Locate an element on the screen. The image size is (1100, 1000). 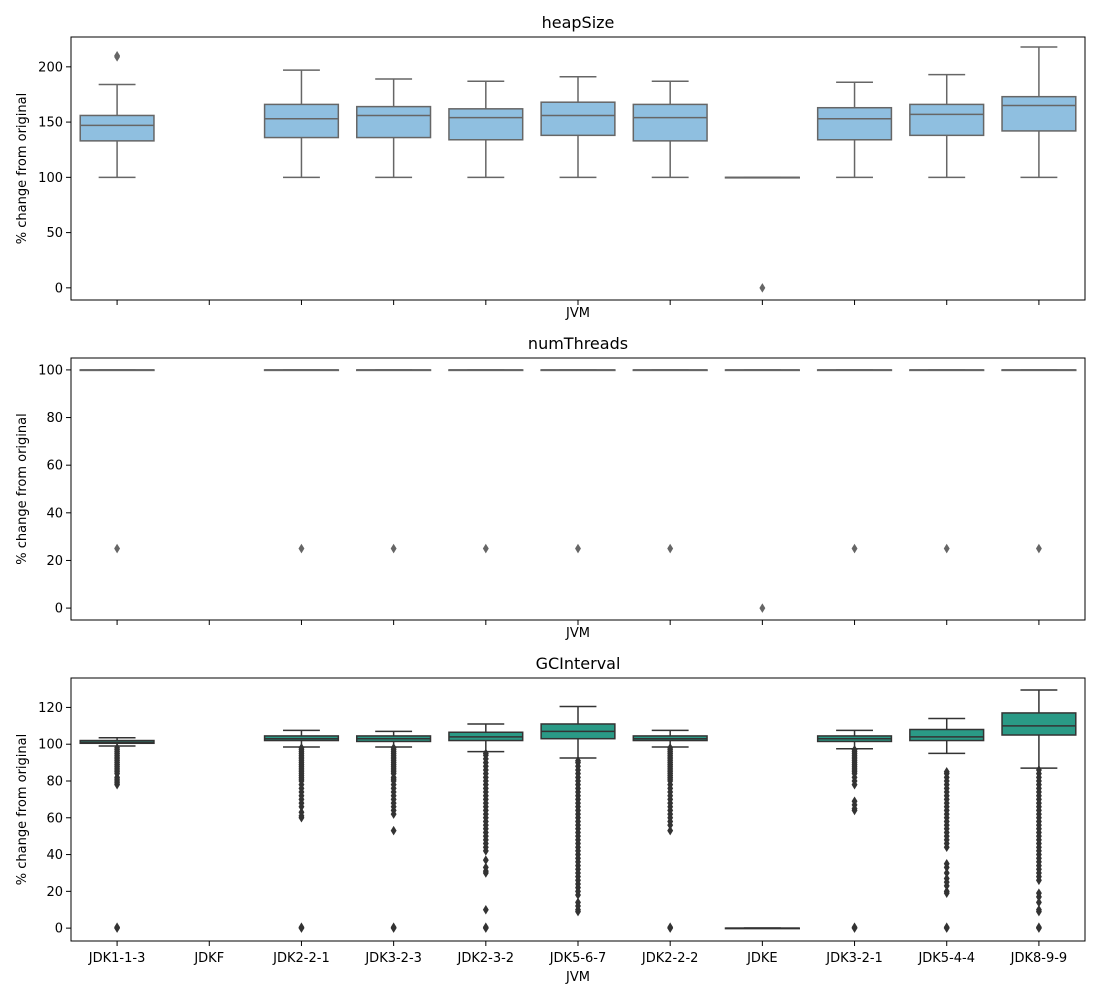
x-tick-label: JDK5-4-4 is located at coordinates (946, 958).